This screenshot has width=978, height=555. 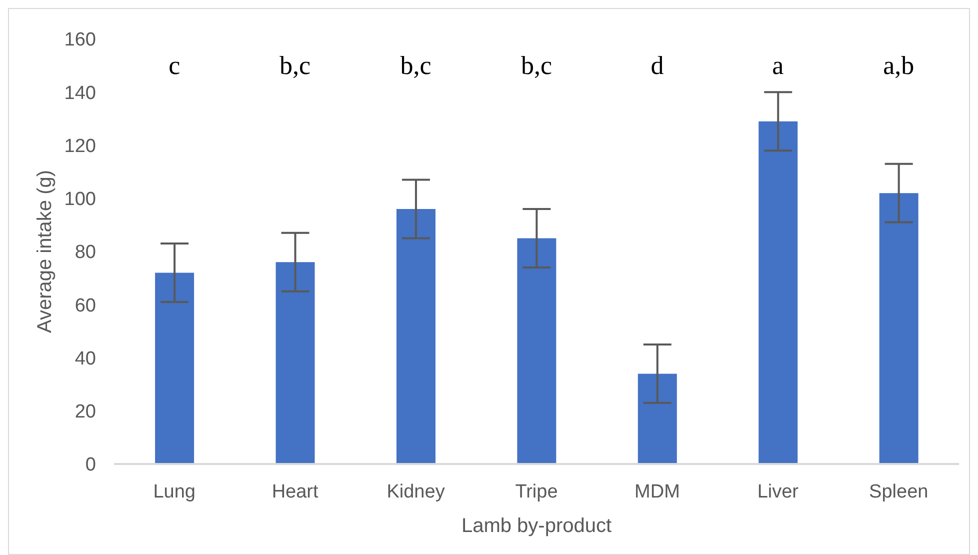 What do you see at coordinates (80, 93) in the screenshot?
I see `y-tick-label: 140` at bounding box center [80, 93].